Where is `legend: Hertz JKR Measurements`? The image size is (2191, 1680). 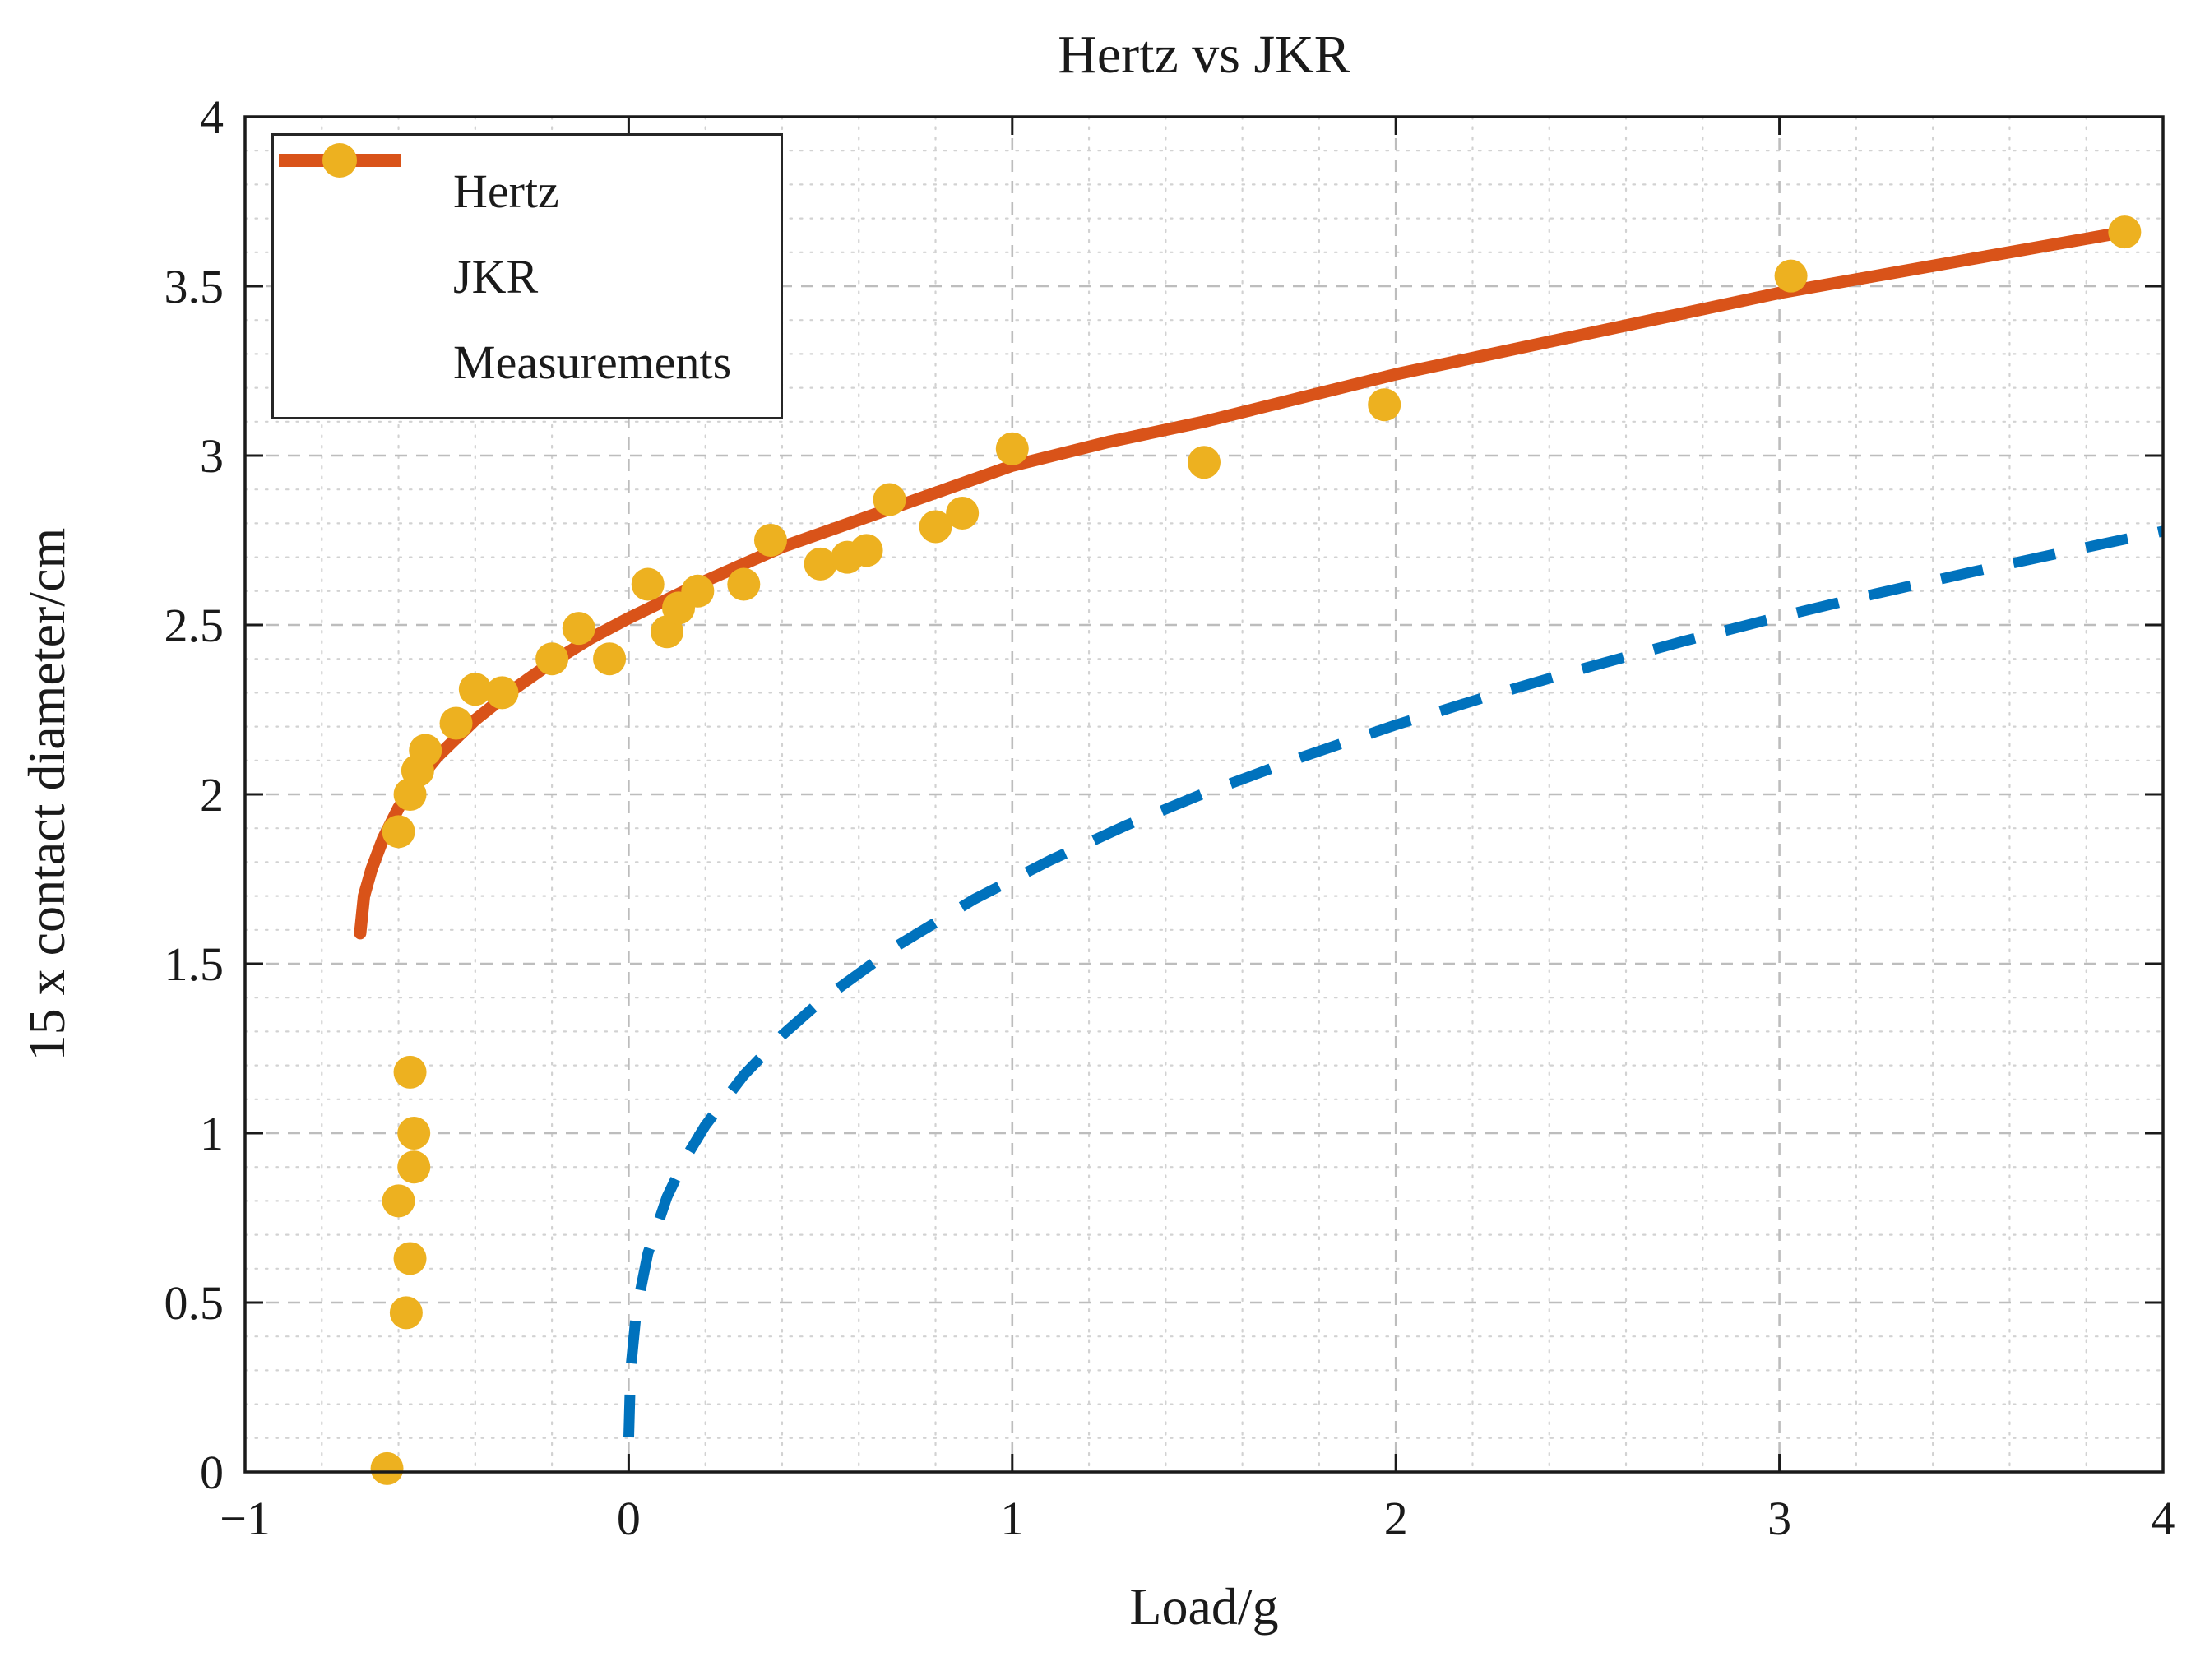 legend: Hertz JKR Measurements is located at coordinates (527, 276).